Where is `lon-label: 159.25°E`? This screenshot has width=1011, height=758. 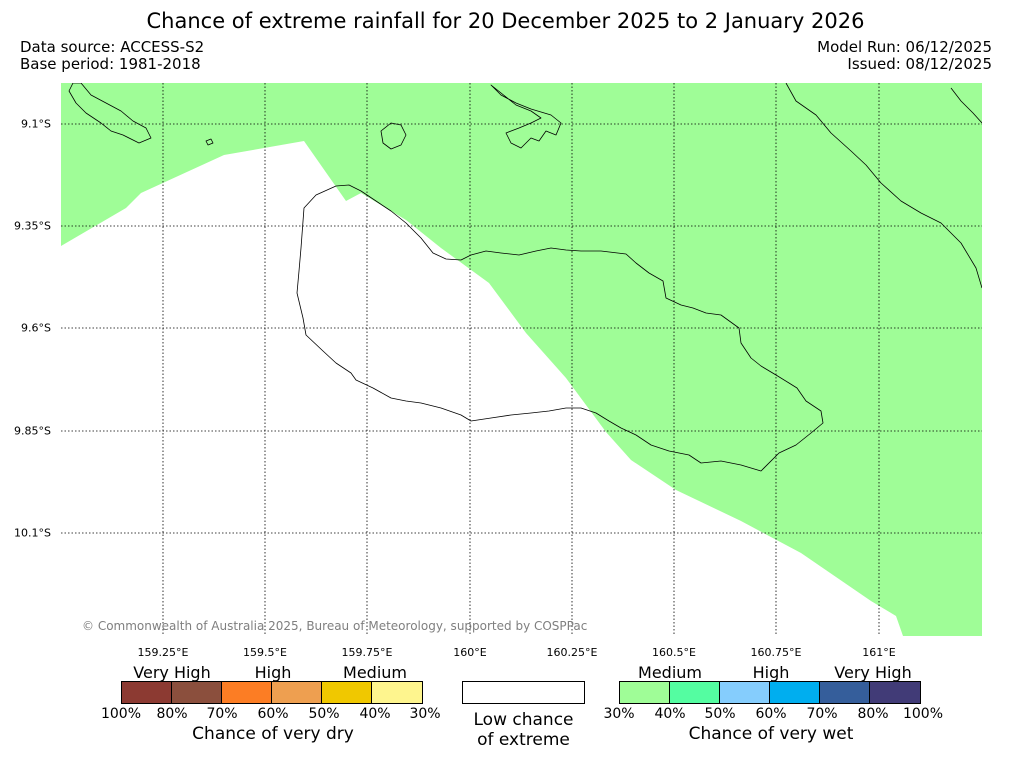
lon-label: 159.25°E is located at coordinates (163, 652).